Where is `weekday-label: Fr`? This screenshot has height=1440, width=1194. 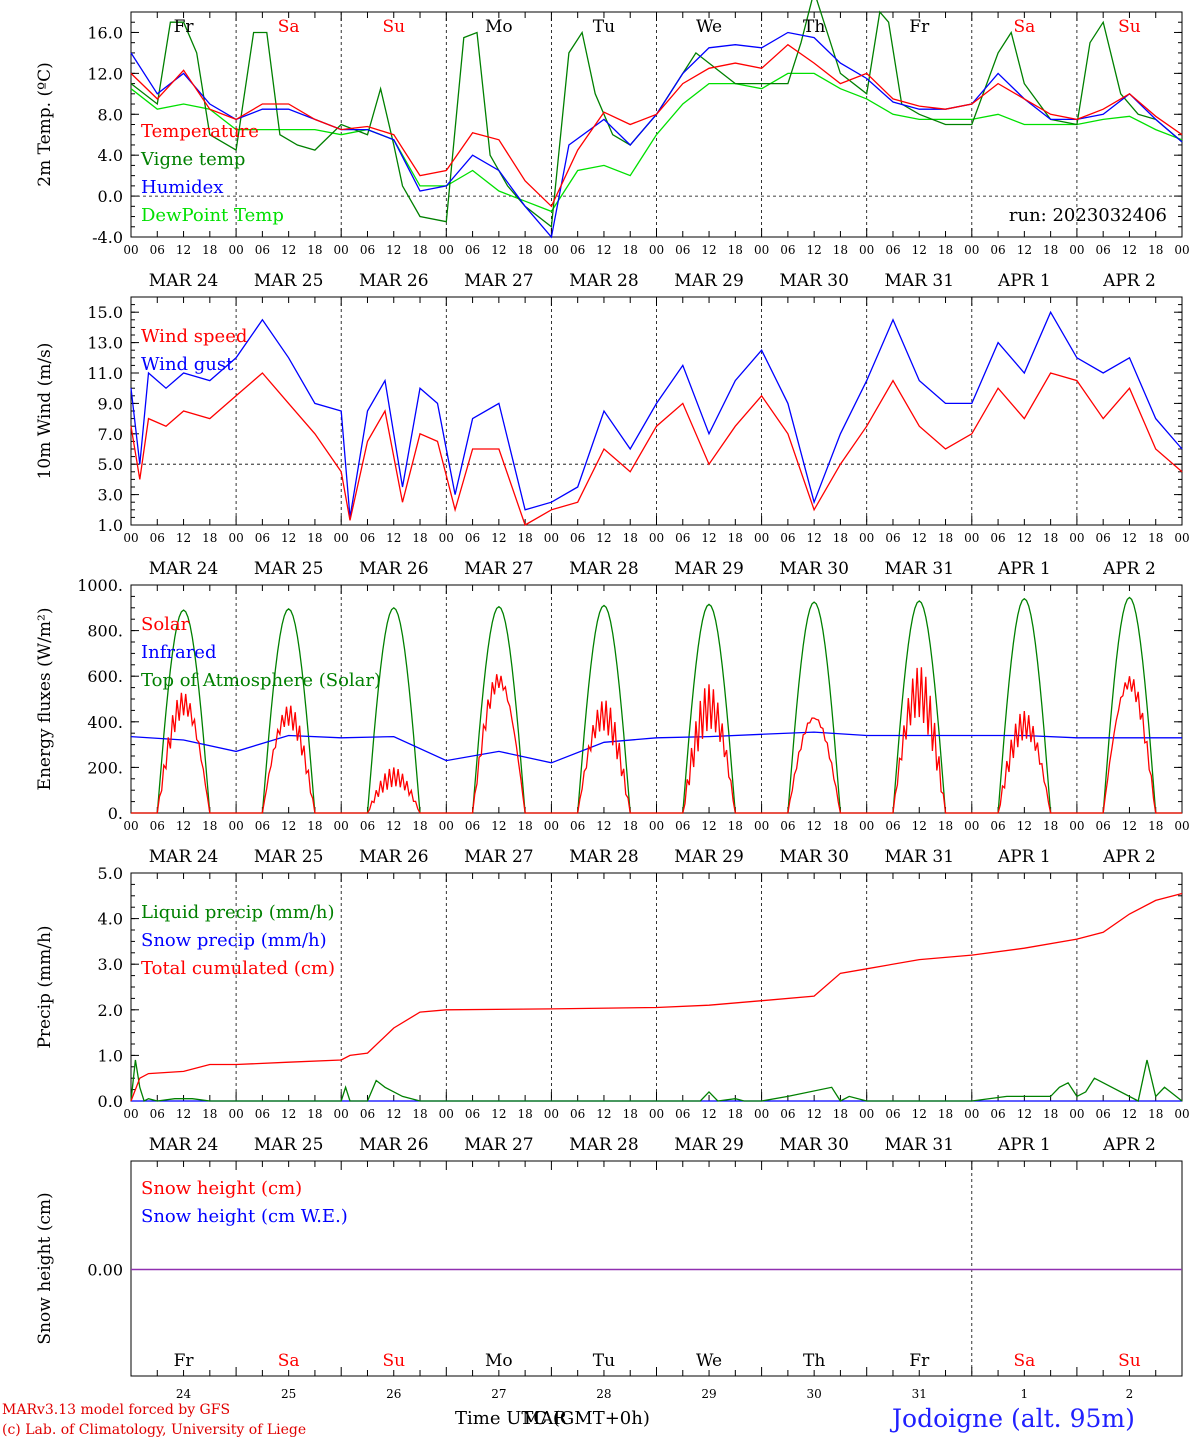 weekday-label: Fr is located at coordinates (919, 27).